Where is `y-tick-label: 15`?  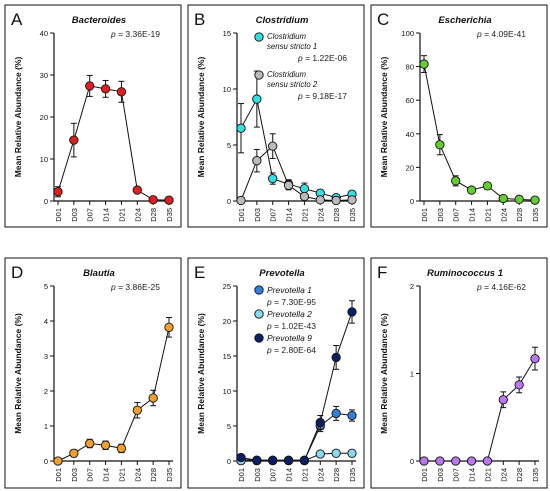 y-tick-label: 15 is located at coordinates (227, 356).